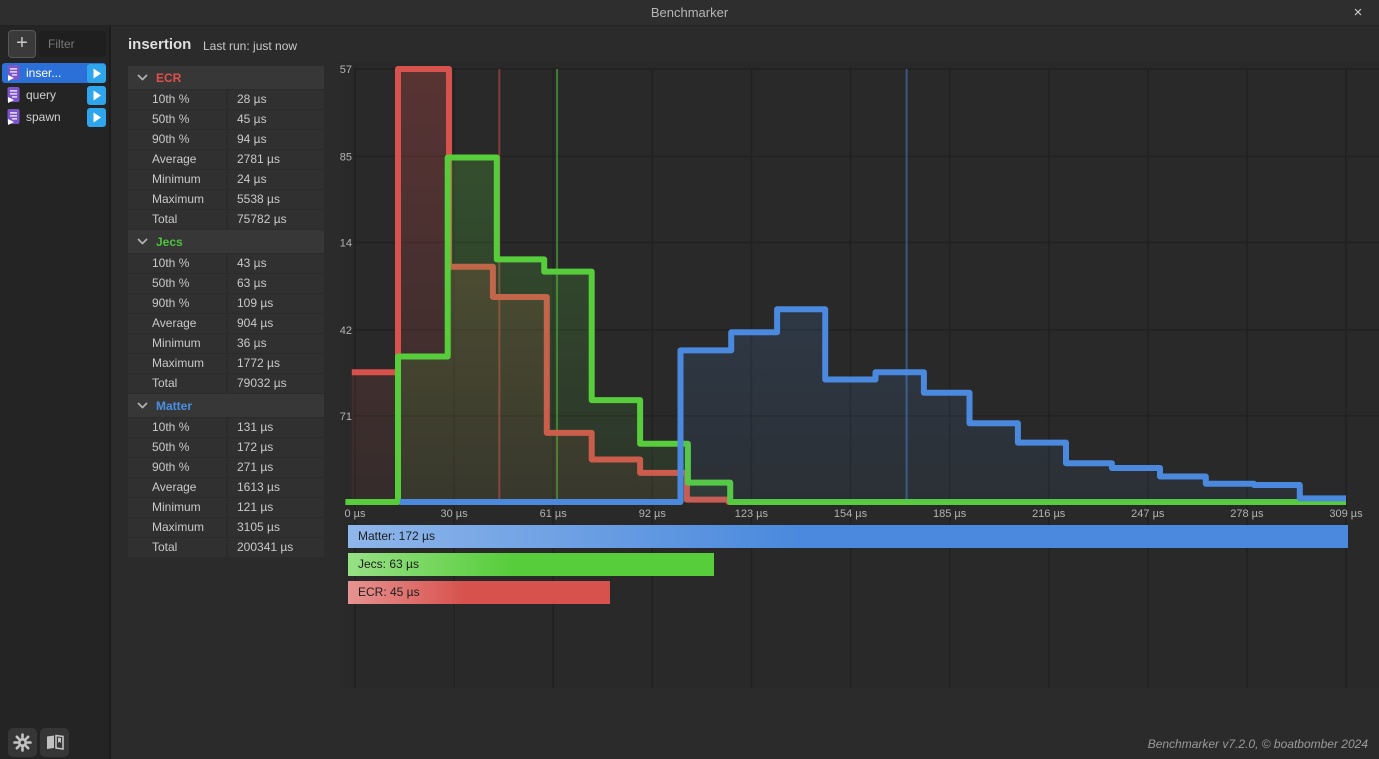  I want to click on y-axis-tick-label: 214, so click(346, 243).